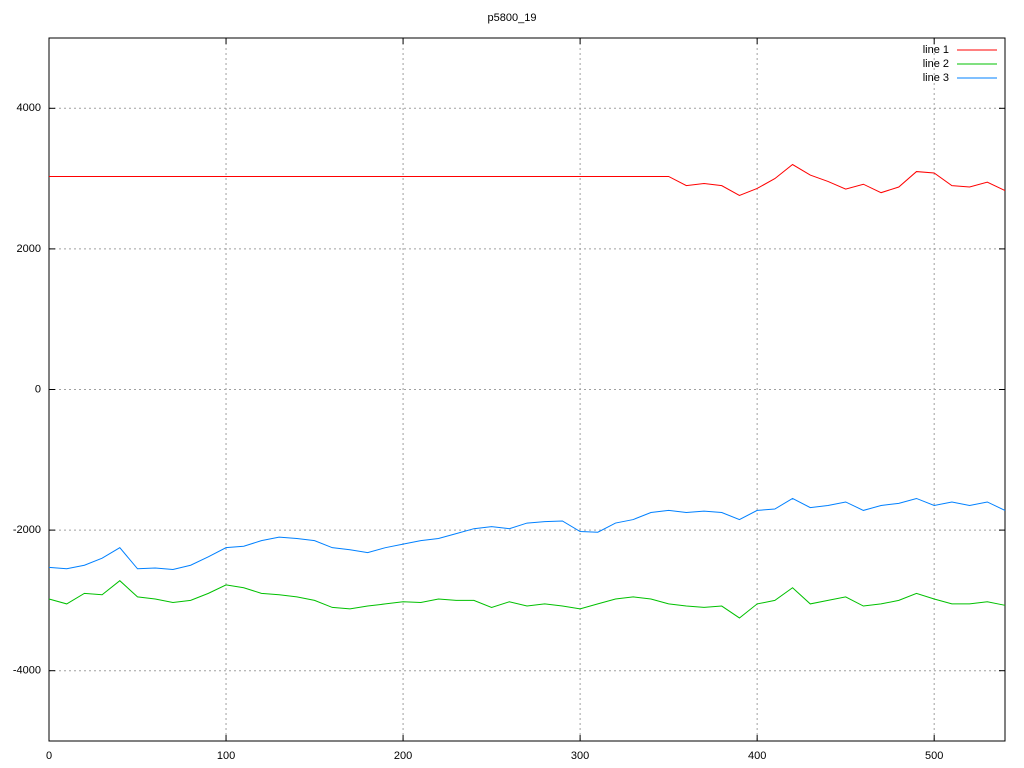 The width and height of the screenshot is (1024, 768). I want to click on x-tick-label: 0, so click(49, 756).